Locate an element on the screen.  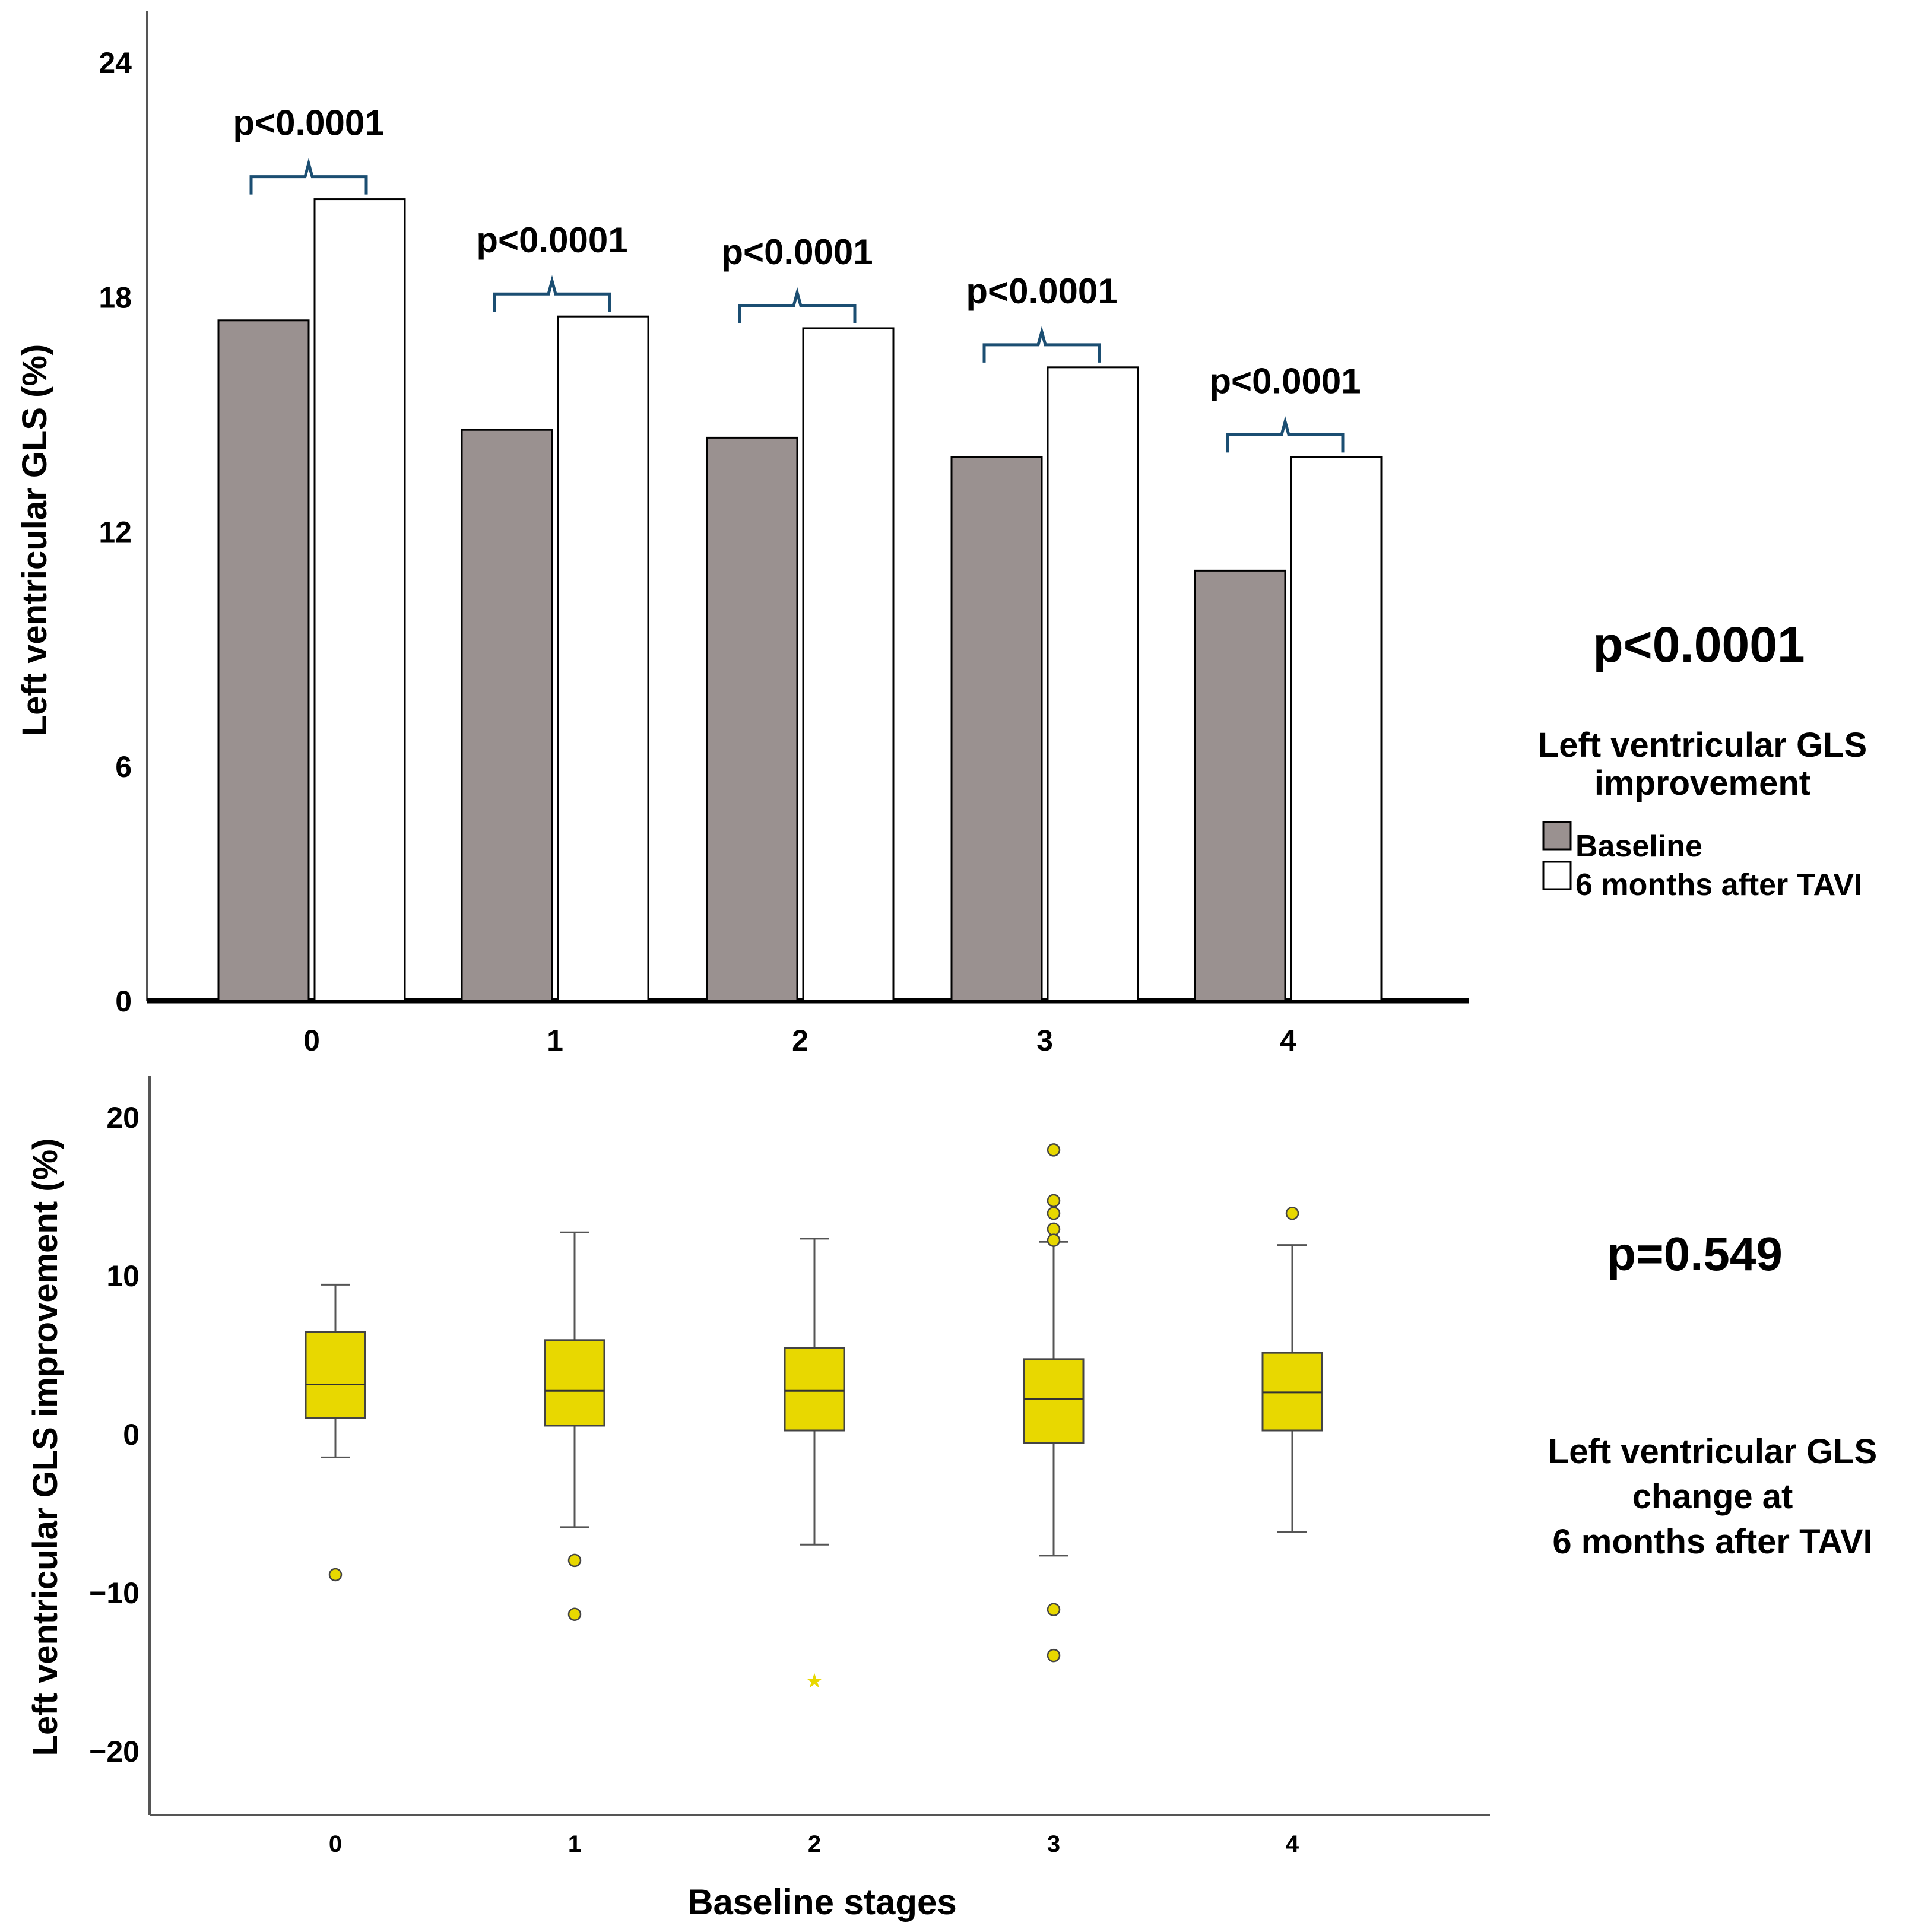
legend-label-baseline: Baseline is located at coordinates (1638, 846).